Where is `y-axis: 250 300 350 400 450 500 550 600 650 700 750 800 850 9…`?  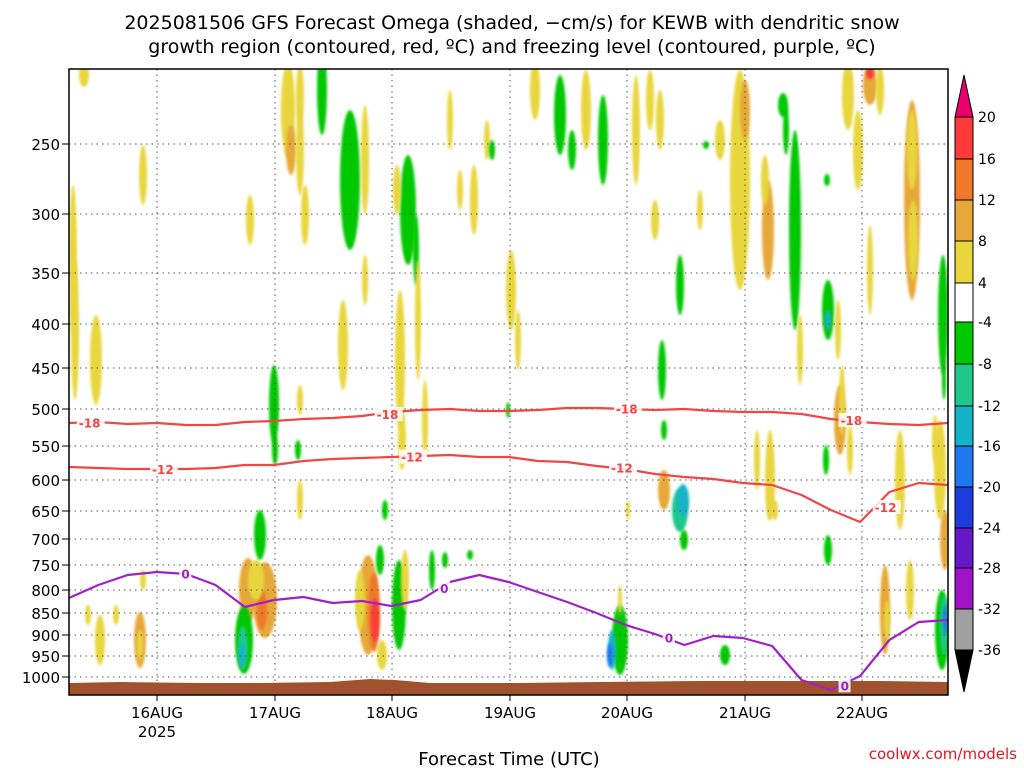 y-axis: 250 300 350 400 450 500 550 600 650 700 750 800 850 9… is located at coordinates (45, 411).